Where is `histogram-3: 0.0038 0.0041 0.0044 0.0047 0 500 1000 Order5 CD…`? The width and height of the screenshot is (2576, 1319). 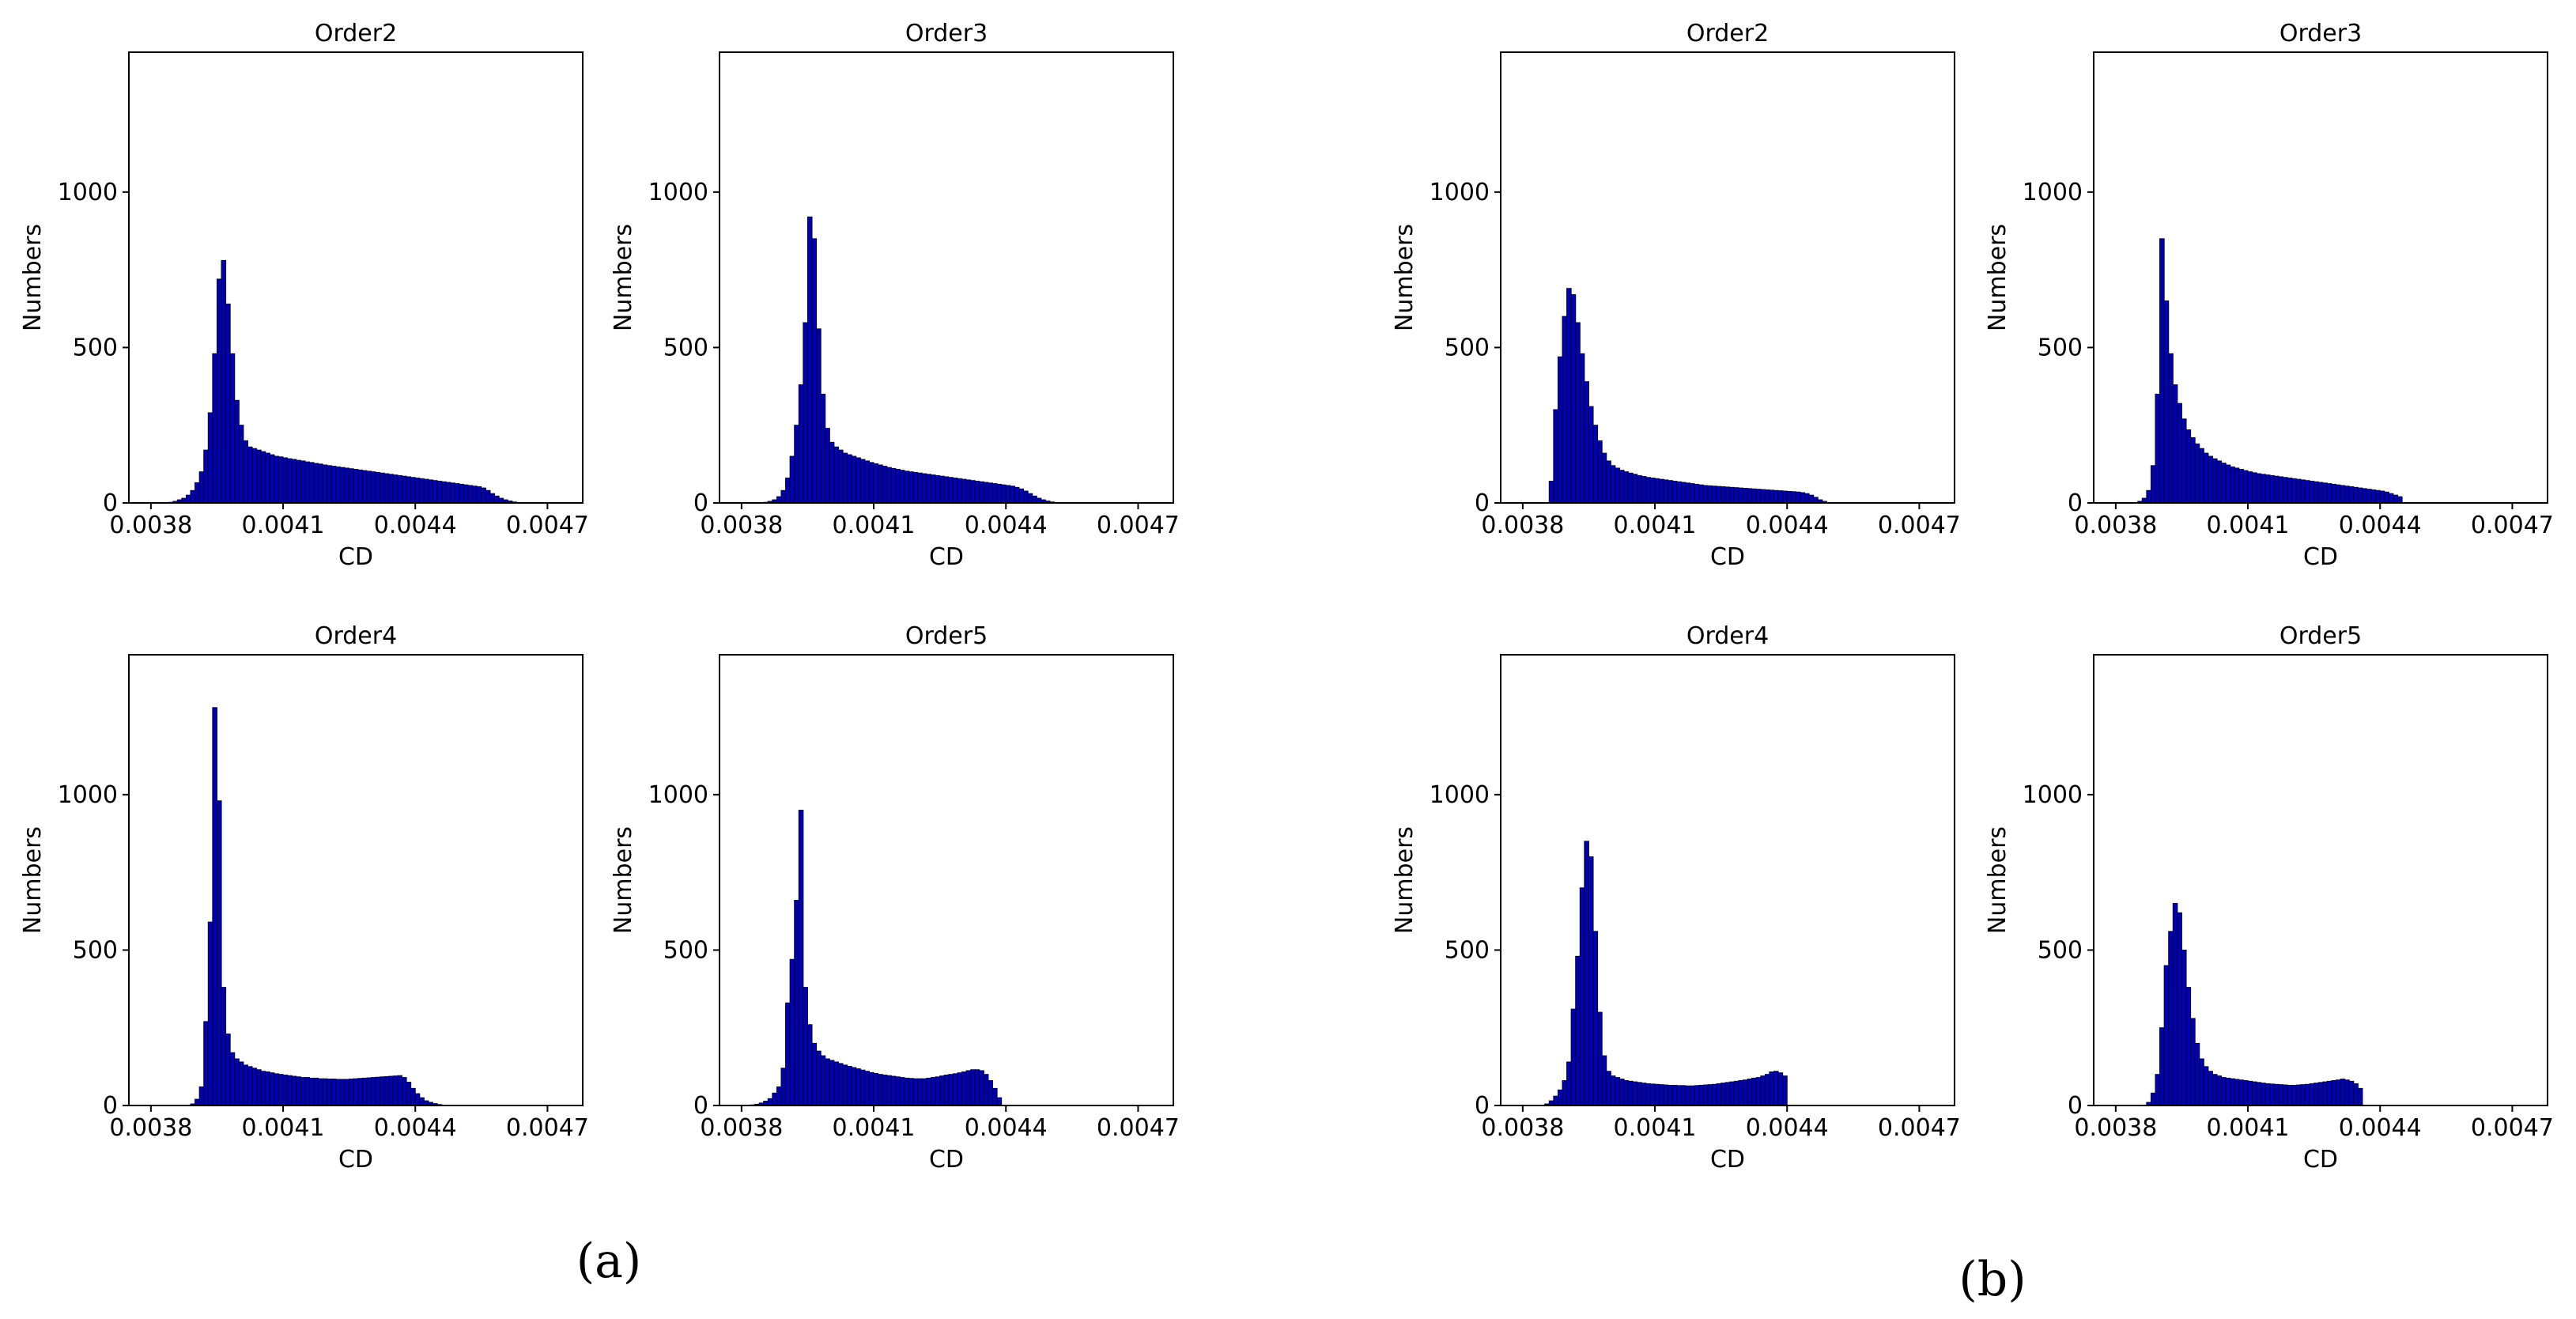
histogram-3: 0.0038 0.0041 0.0044 0.0047 0 500 1000 Order5 CD… is located at coordinates (895, 897).